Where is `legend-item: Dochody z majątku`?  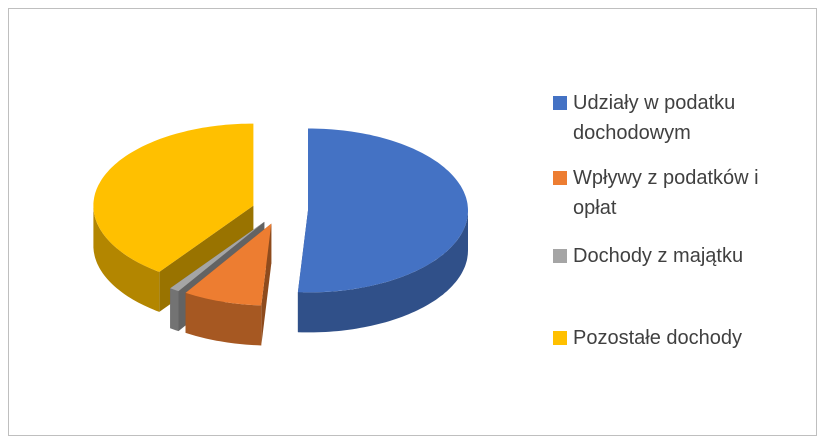
legend-item: Dochody z majątku is located at coordinates (673, 256).